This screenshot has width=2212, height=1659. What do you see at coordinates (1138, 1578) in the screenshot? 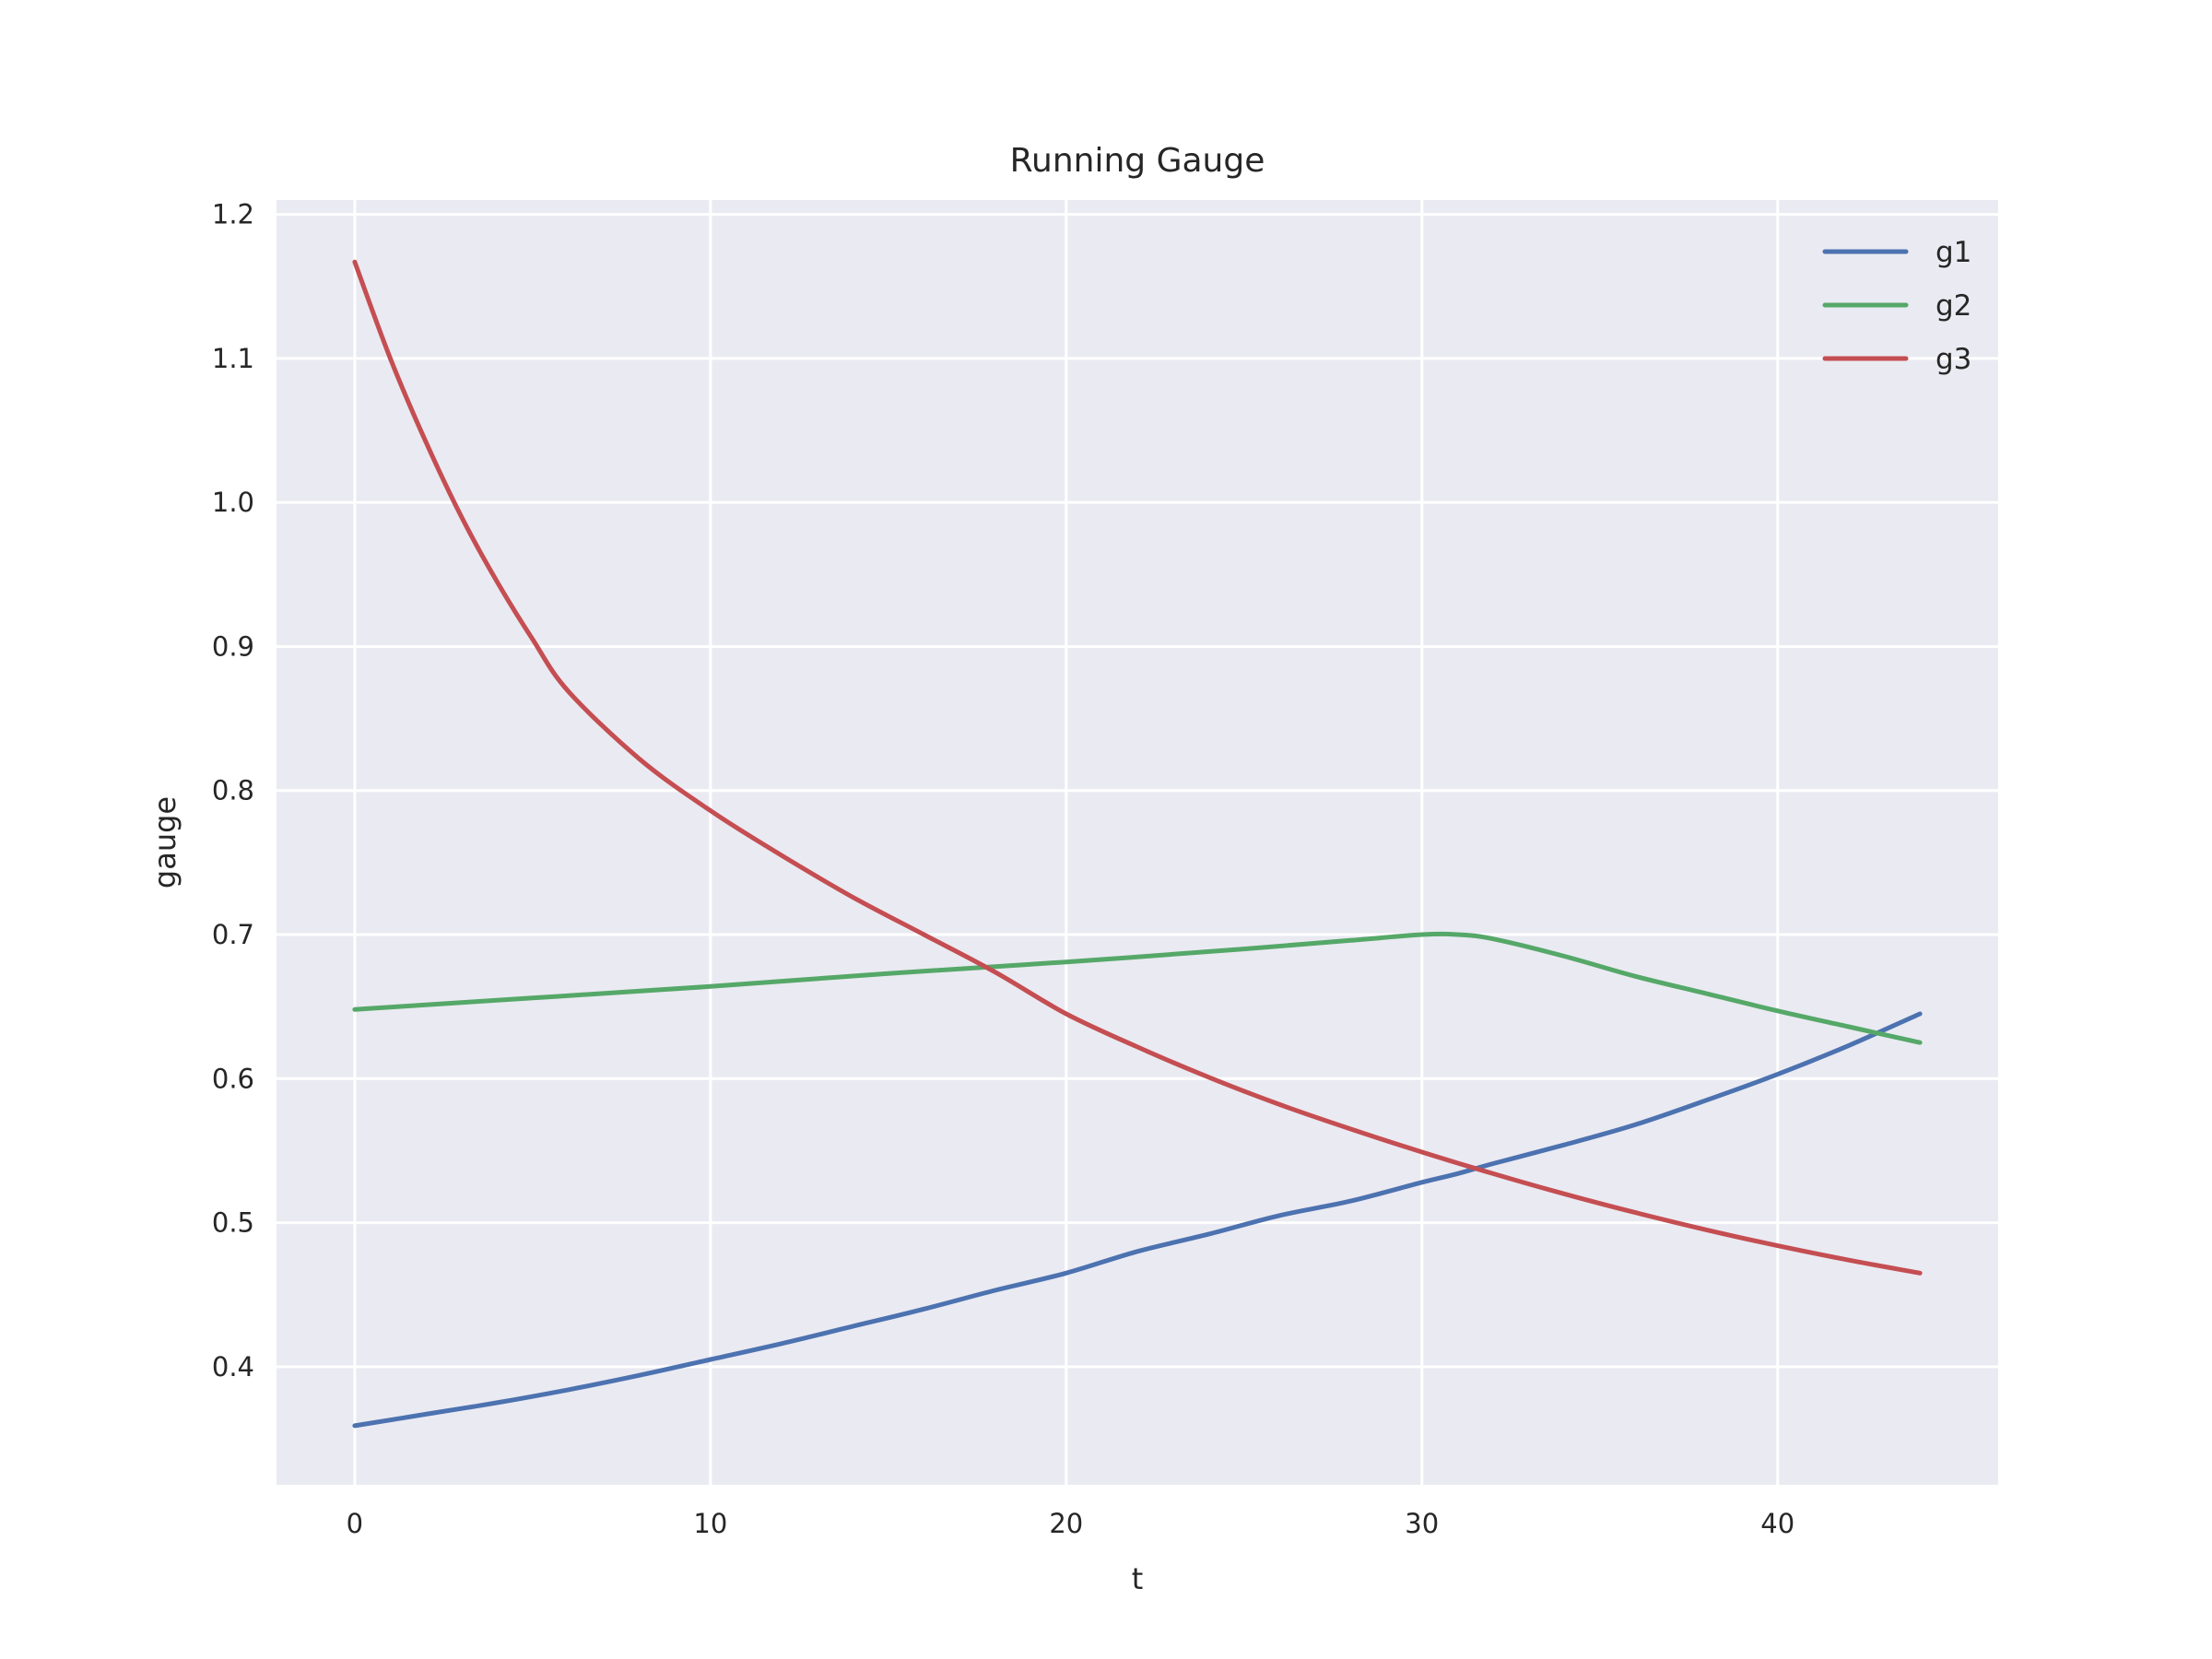
I see `x-axis-label: t` at bounding box center [1138, 1578].